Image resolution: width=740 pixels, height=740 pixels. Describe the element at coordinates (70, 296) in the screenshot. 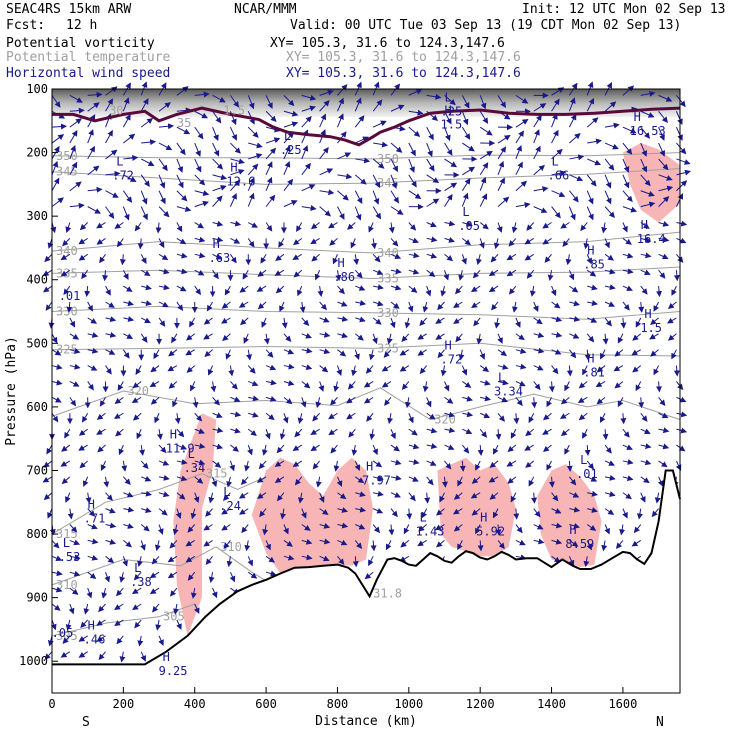

I see `extremum-value-label: .01` at that location.